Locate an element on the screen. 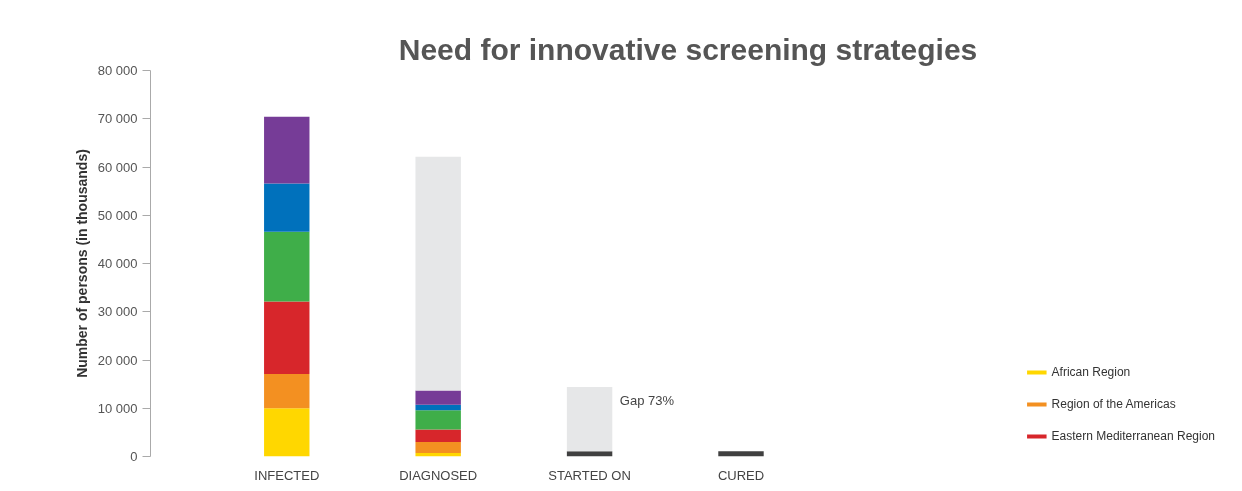 The image size is (1242, 491). x-tick-label: STARTED ON is located at coordinates (589, 475).